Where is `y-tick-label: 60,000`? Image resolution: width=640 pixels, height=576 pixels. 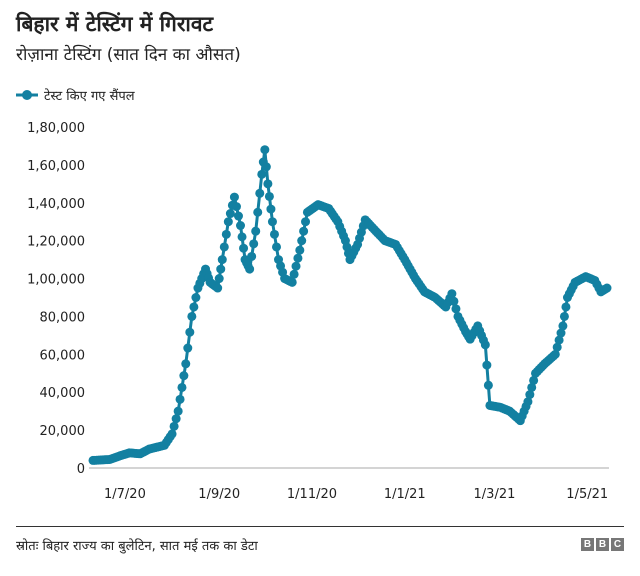 y-tick-label: 60,000 is located at coordinates (63, 355).